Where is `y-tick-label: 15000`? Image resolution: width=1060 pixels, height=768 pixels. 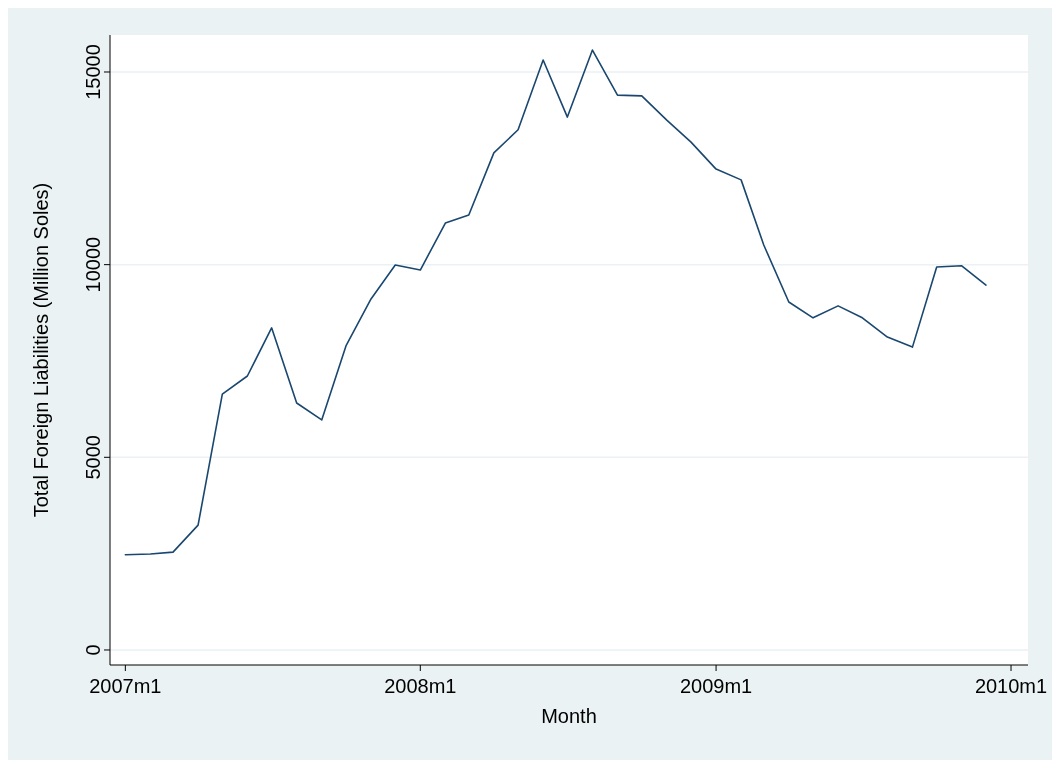 y-tick-label: 15000 is located at coordinates (93, 72).